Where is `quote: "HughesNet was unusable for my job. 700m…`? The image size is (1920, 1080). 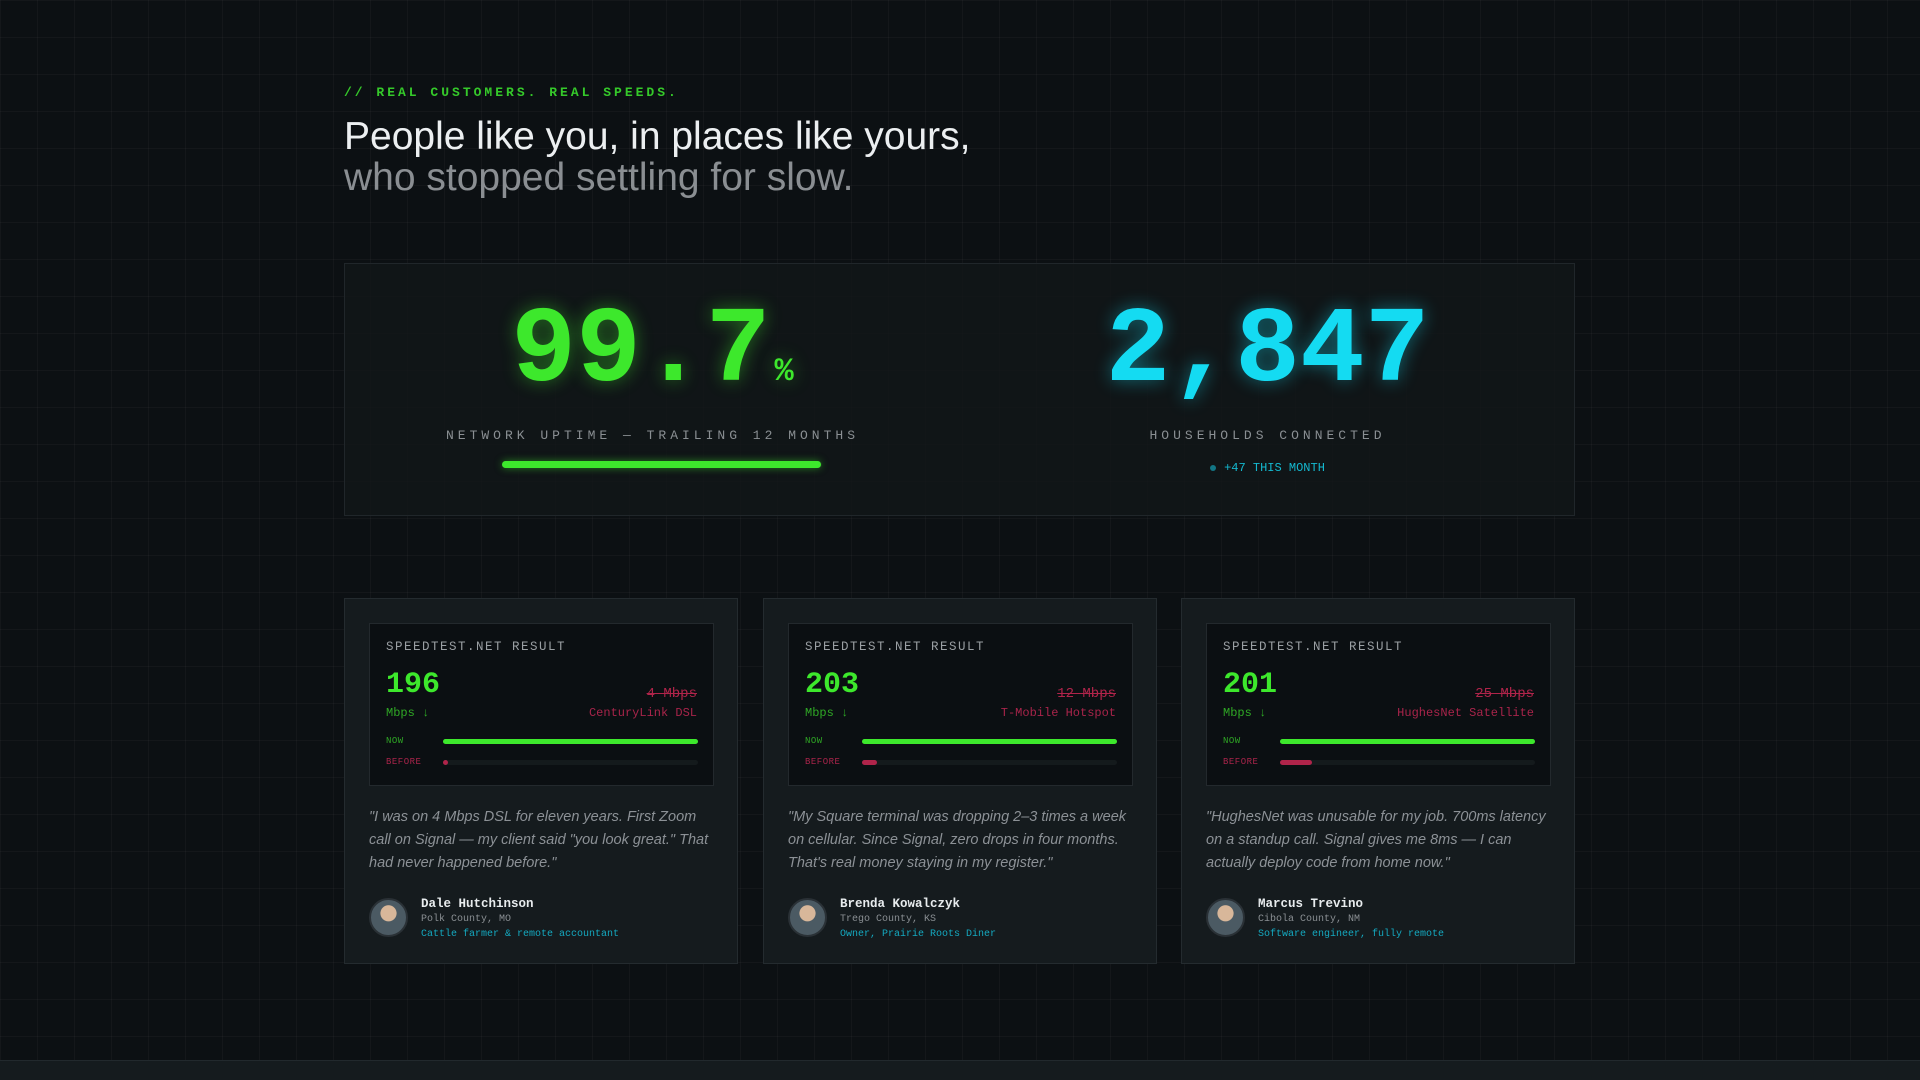 quote: "HughesNet was unusable for my job. 700m… is located at coordinates (1376, 840).